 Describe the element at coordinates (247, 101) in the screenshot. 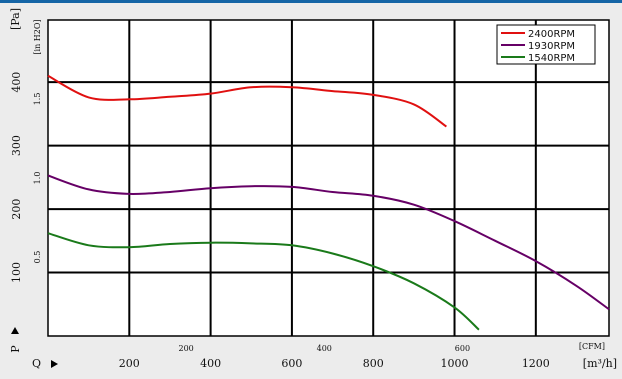

I see `series-line-2400rpm` at that location.